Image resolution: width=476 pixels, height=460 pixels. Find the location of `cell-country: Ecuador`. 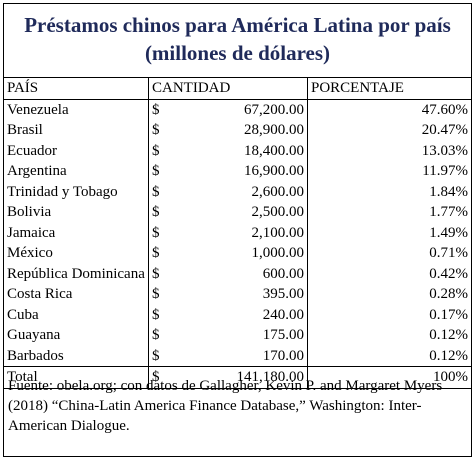

cell-country: Ecuador is located at coordinates (76, 150).